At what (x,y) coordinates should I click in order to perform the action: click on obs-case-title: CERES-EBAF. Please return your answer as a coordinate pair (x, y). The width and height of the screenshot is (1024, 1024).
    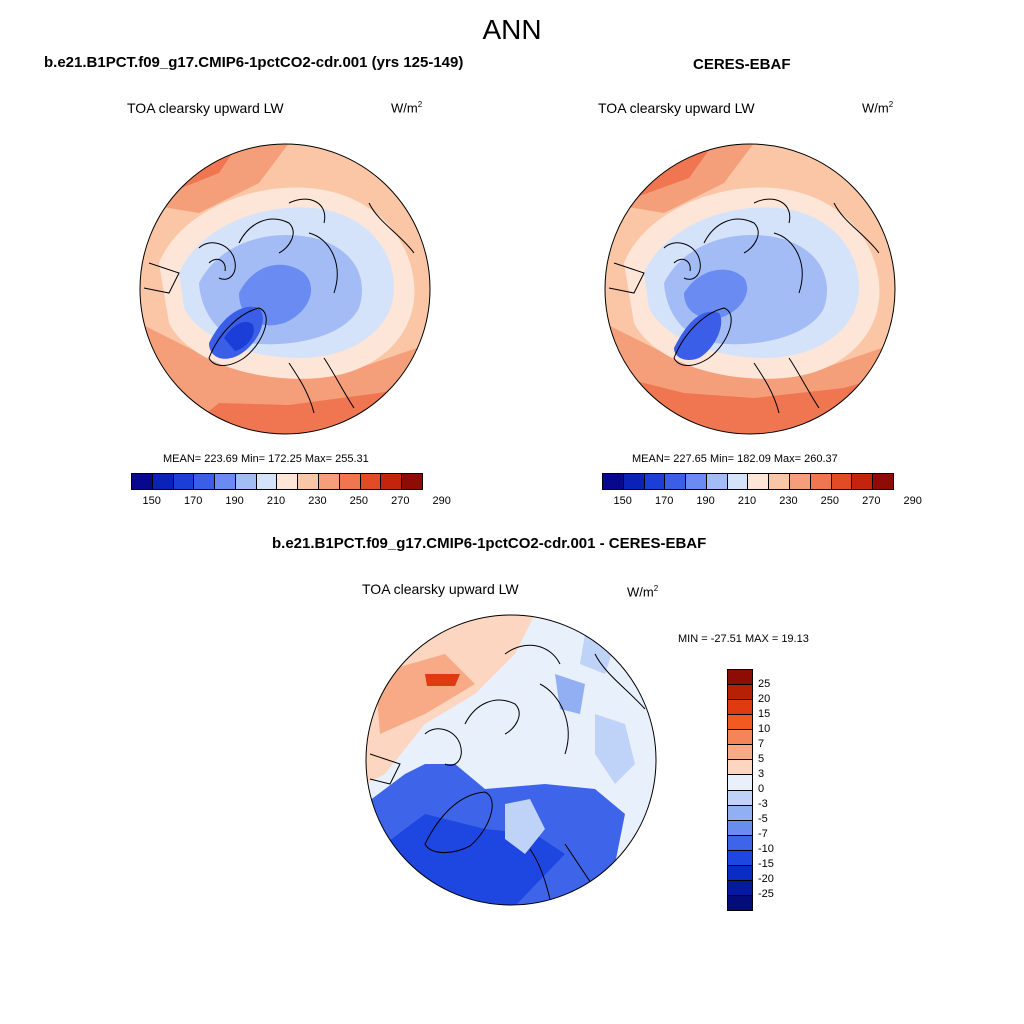
    Looking at the image, I should click on (742, 64).